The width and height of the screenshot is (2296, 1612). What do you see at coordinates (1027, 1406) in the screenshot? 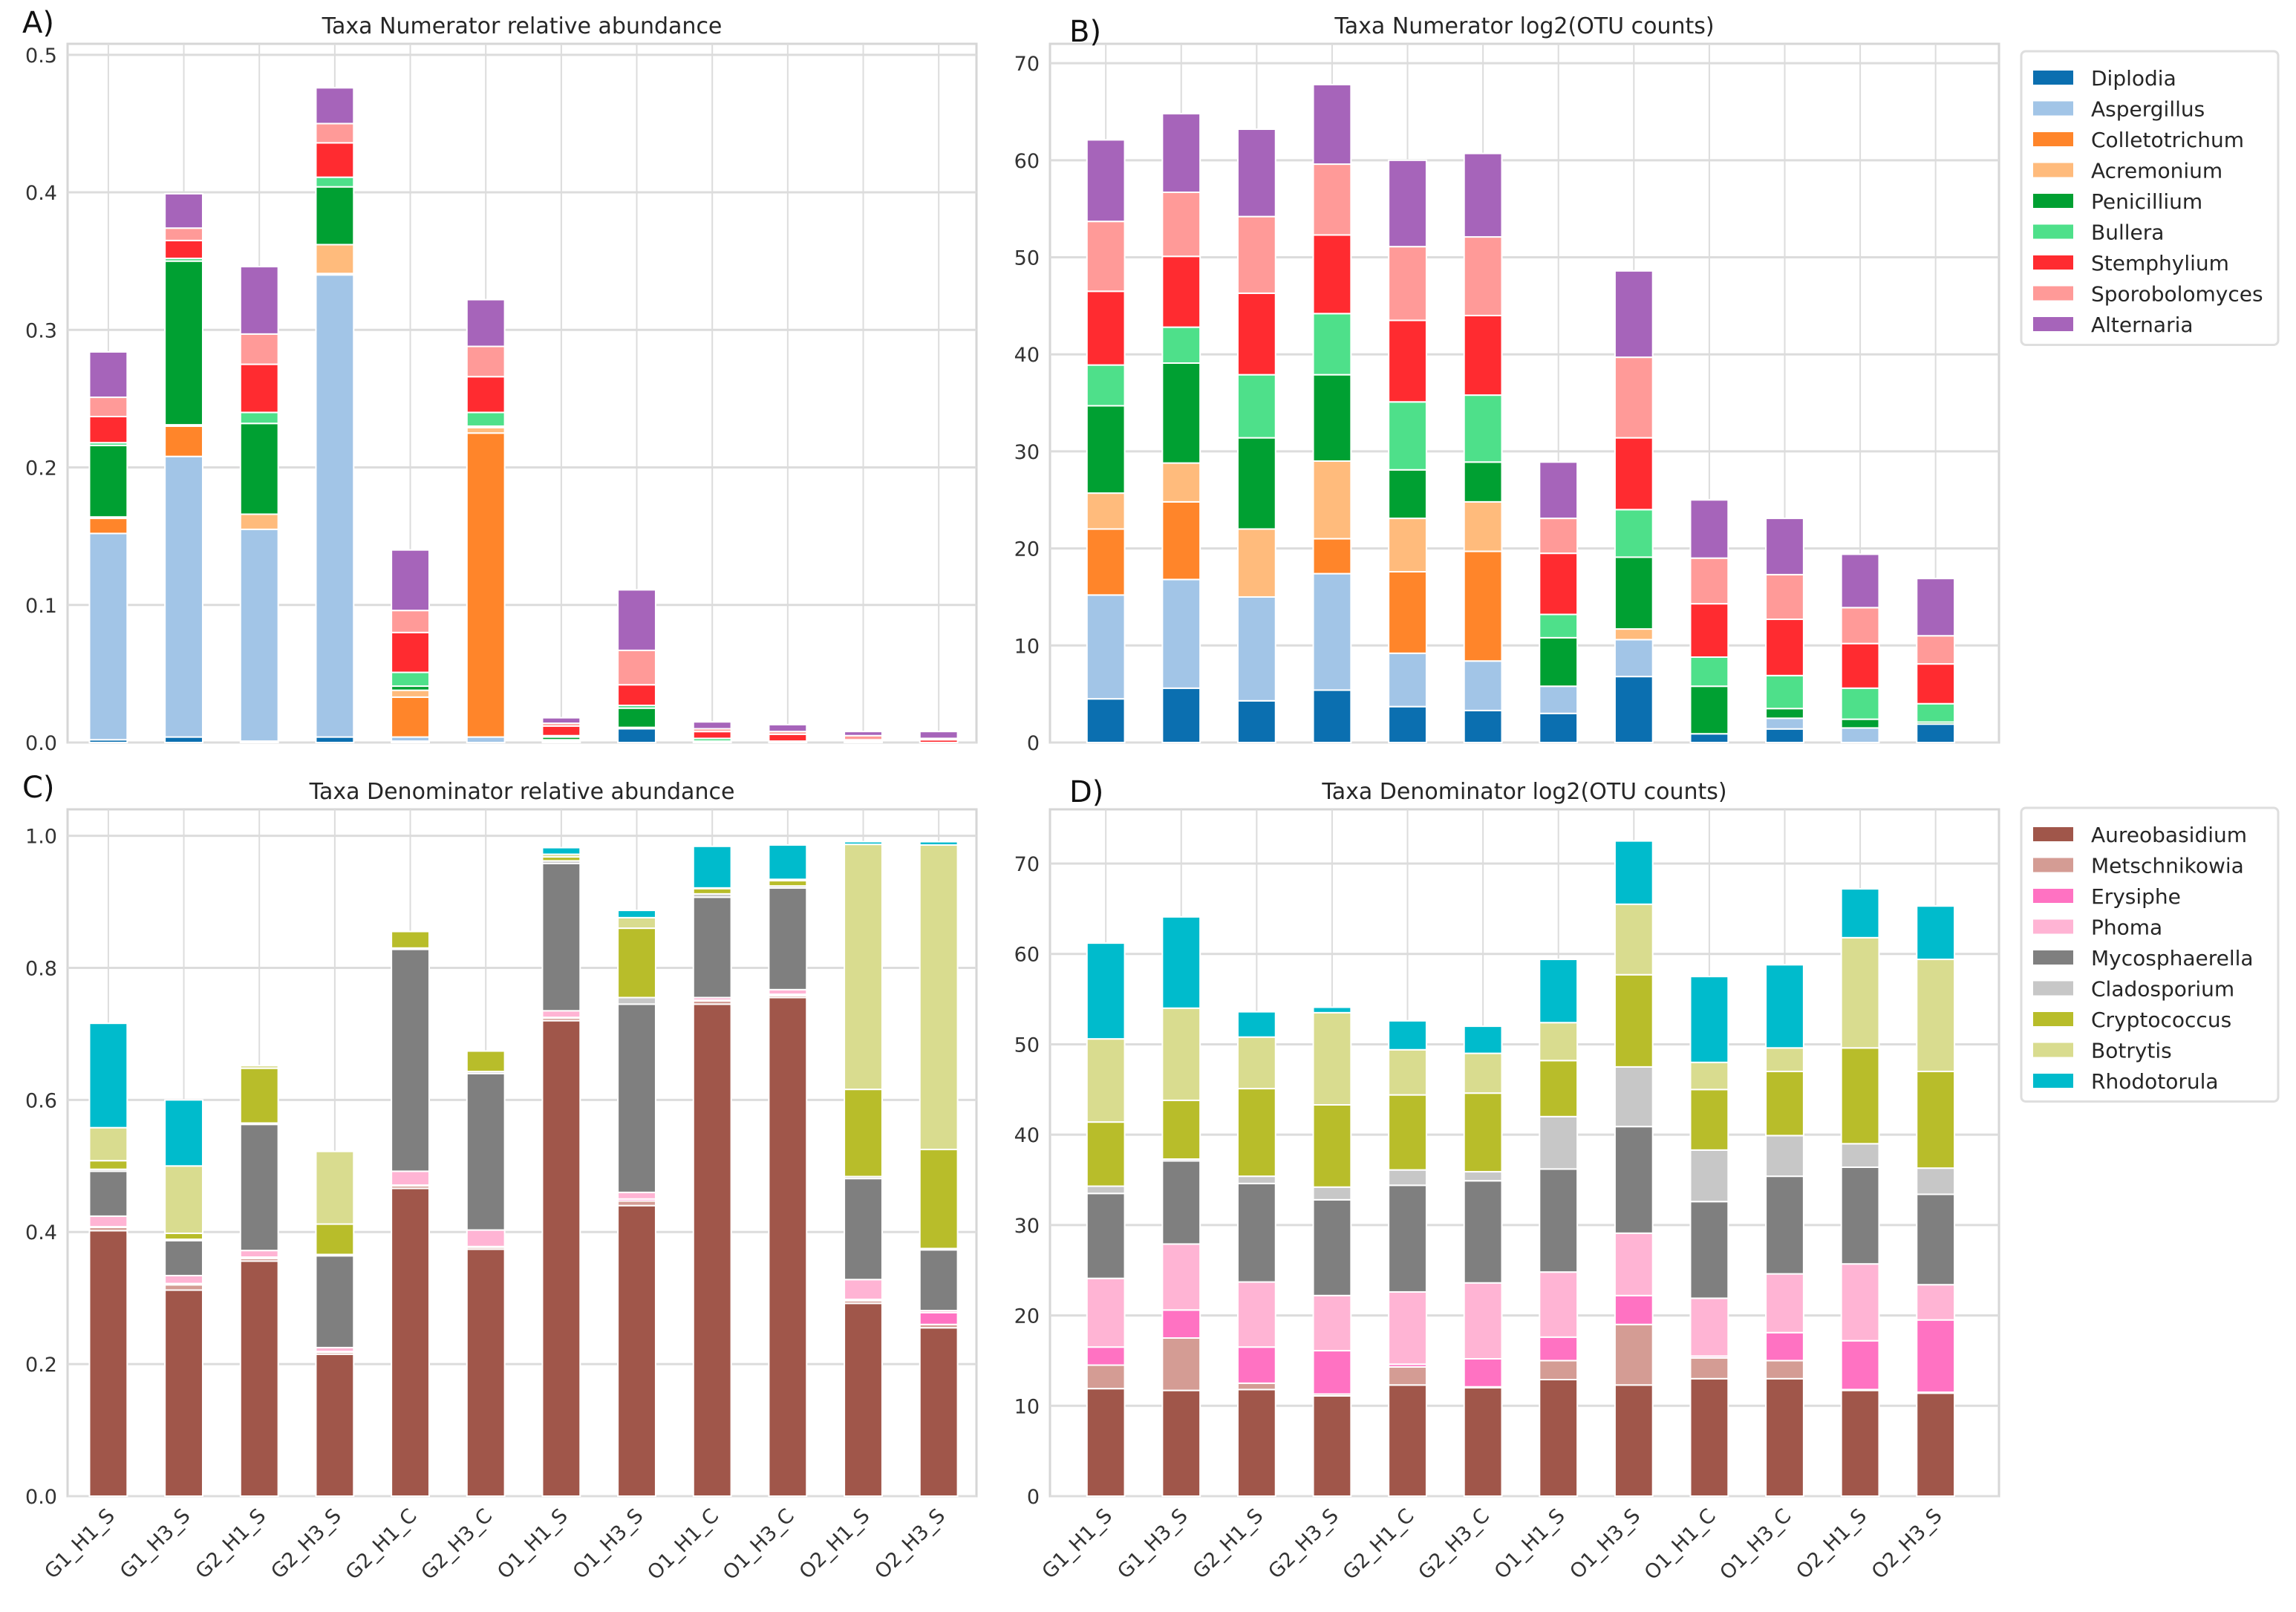
I see `y-tick-label: 10` at bounding box center [1027, 1406].